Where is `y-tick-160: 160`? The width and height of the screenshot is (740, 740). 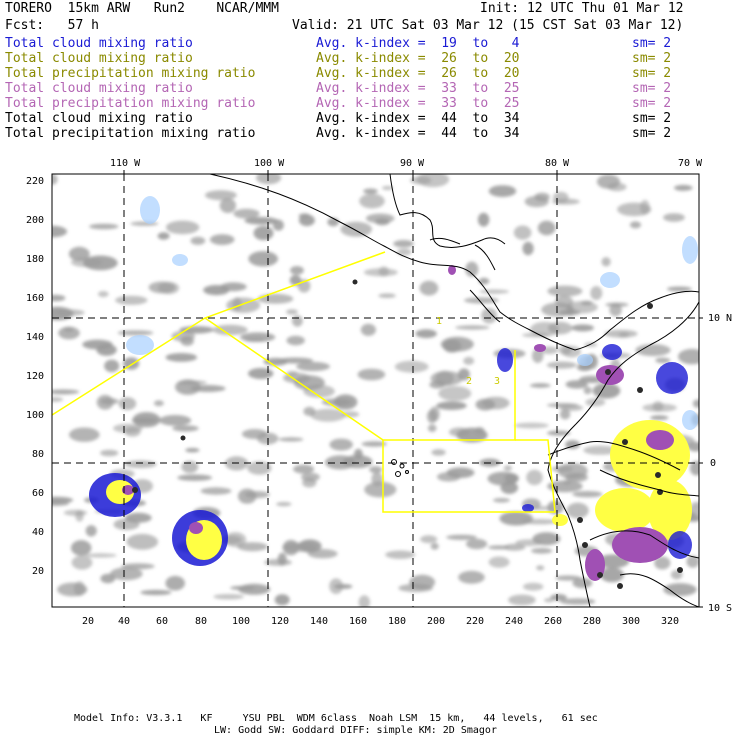
y-tick-160: 160 is located at coordinates (35, 298).